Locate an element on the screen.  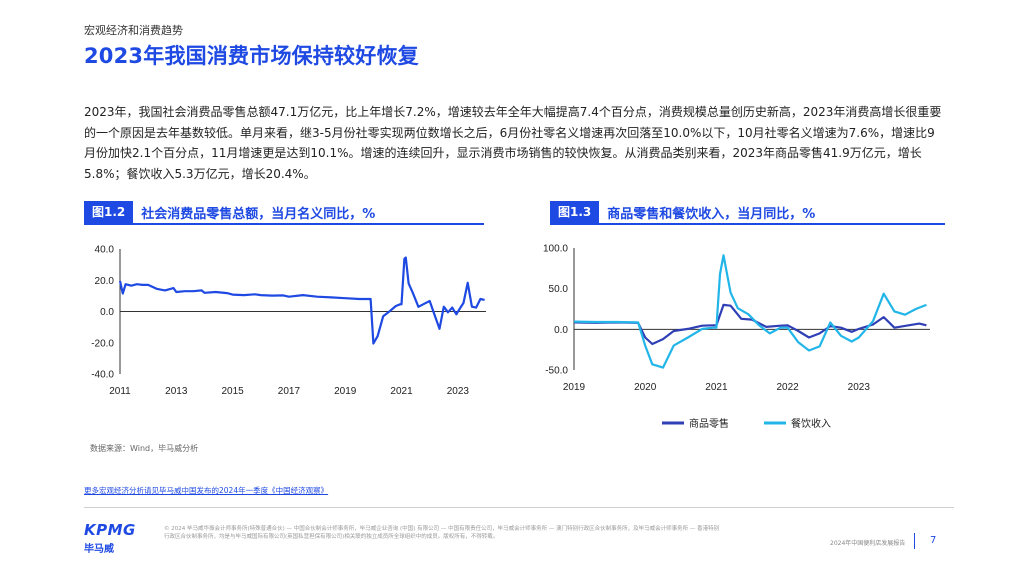
chart-1-x-tick-label: 2019 is located at coordinates (345, 391).